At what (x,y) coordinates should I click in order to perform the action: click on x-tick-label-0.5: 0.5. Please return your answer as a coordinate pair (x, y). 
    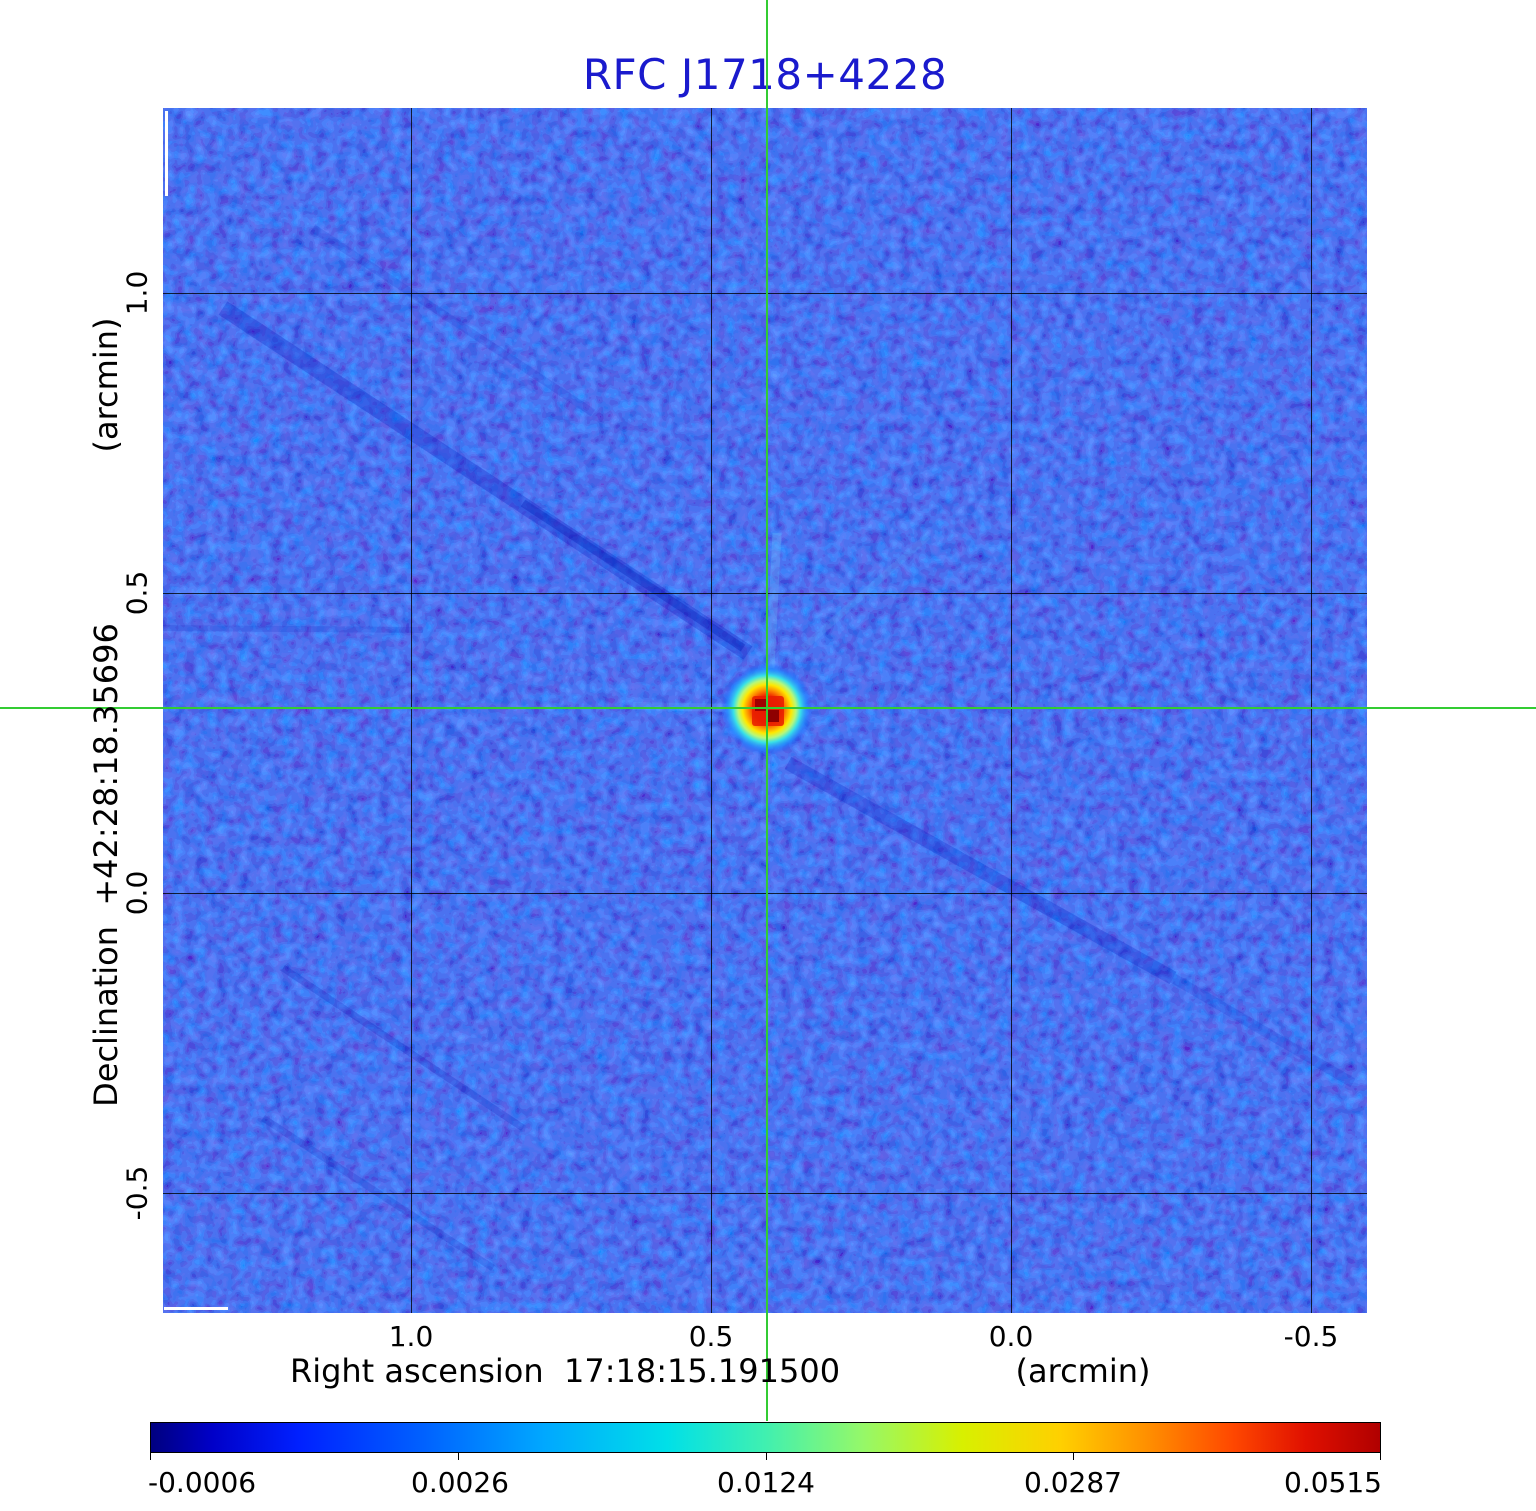
    Looking at the image, I should click on (711, 1336).